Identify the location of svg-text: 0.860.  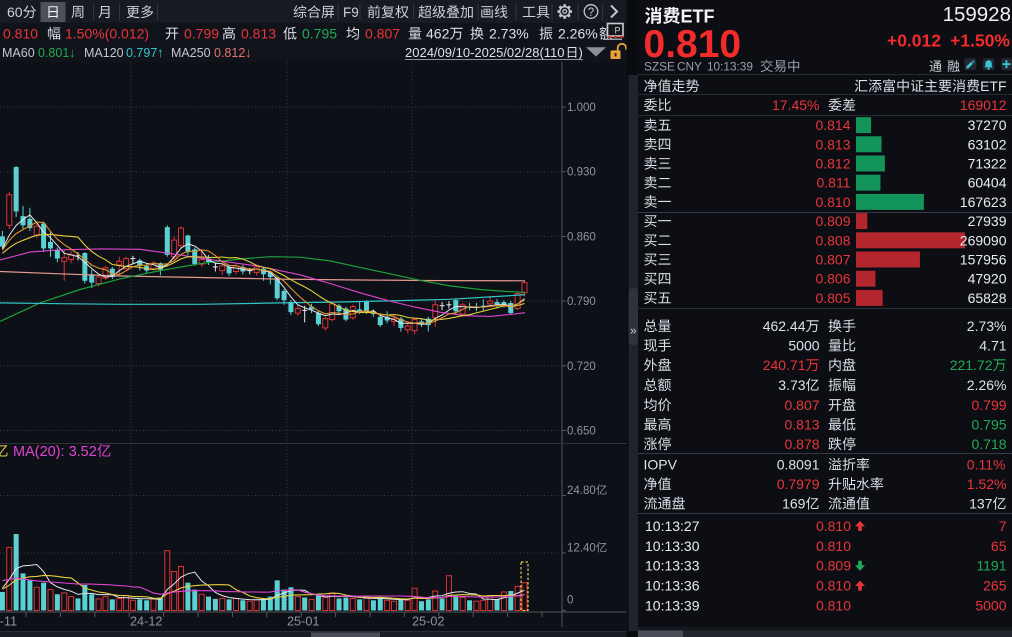
(581, 237).